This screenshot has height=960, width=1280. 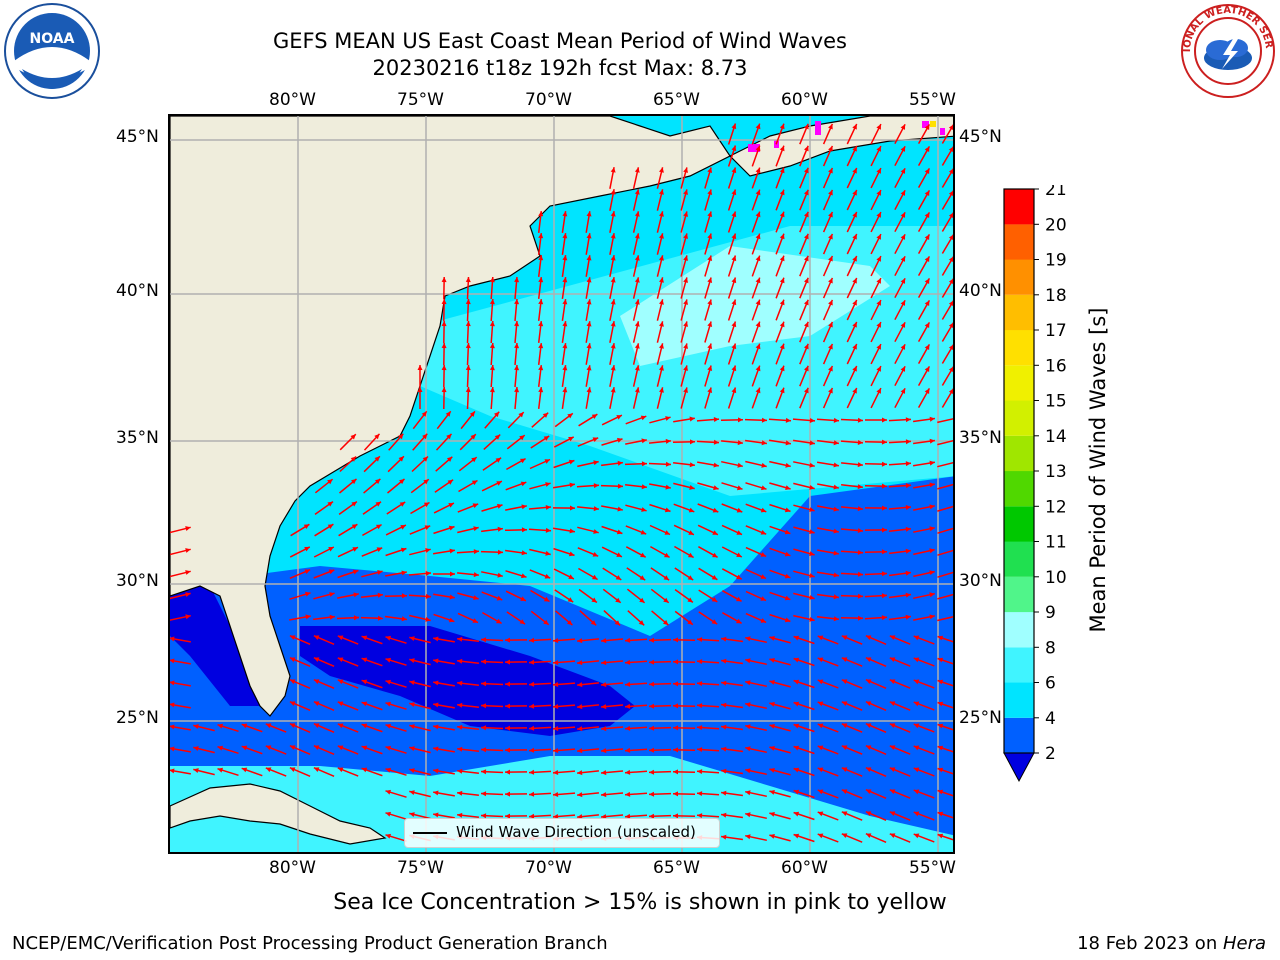 What do you see at coordinates (1050, 684) in the screenshot?
I see `colorbar-tick-label: 6` at bounding box center [1050, 684].